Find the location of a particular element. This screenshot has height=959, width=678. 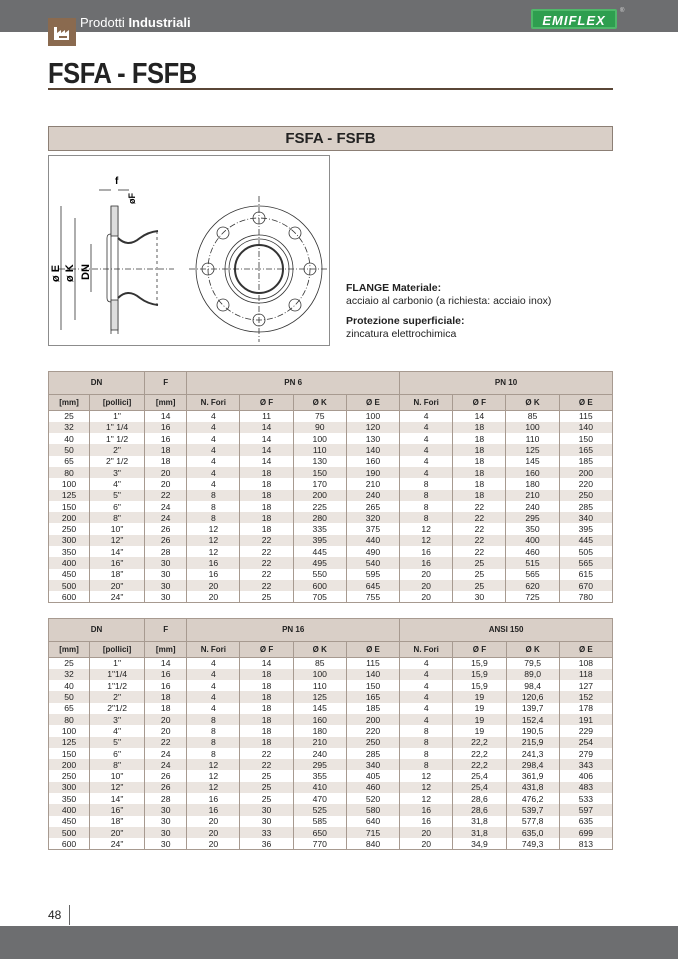

table-cell: 140 is located at coordinates (373, 450).